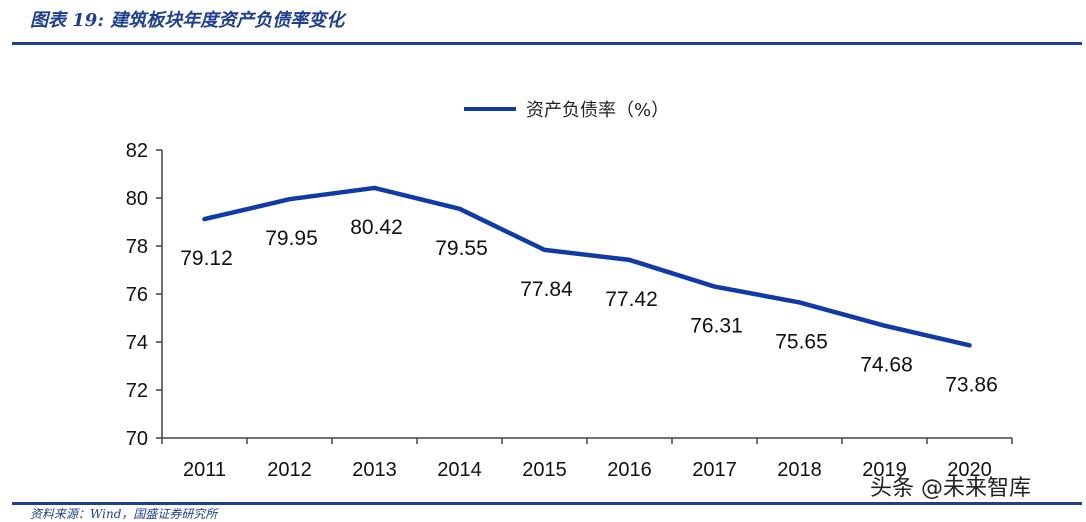  Describe the element at coordinates (547, 43) in the screenshot. I see `top-divider` at that location.